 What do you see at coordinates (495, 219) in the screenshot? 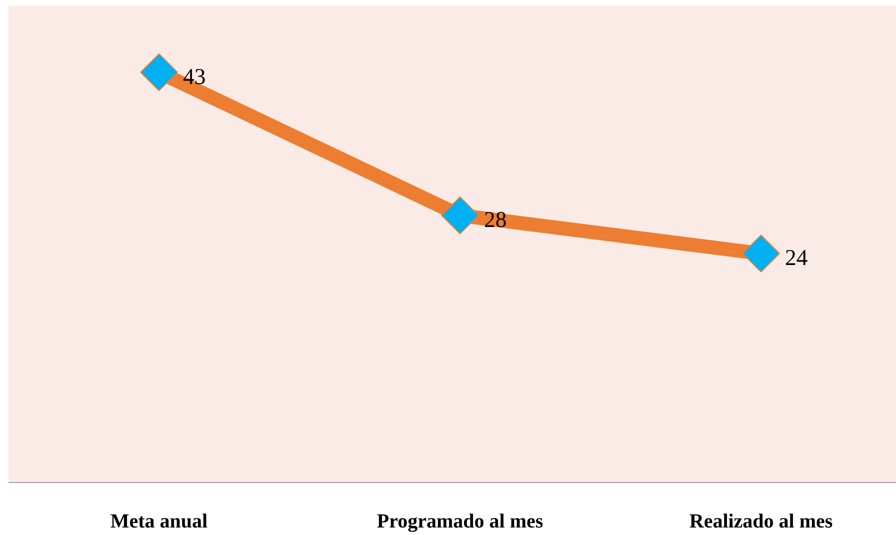
I see `data-label: 28` at bounding box center [495, 219].